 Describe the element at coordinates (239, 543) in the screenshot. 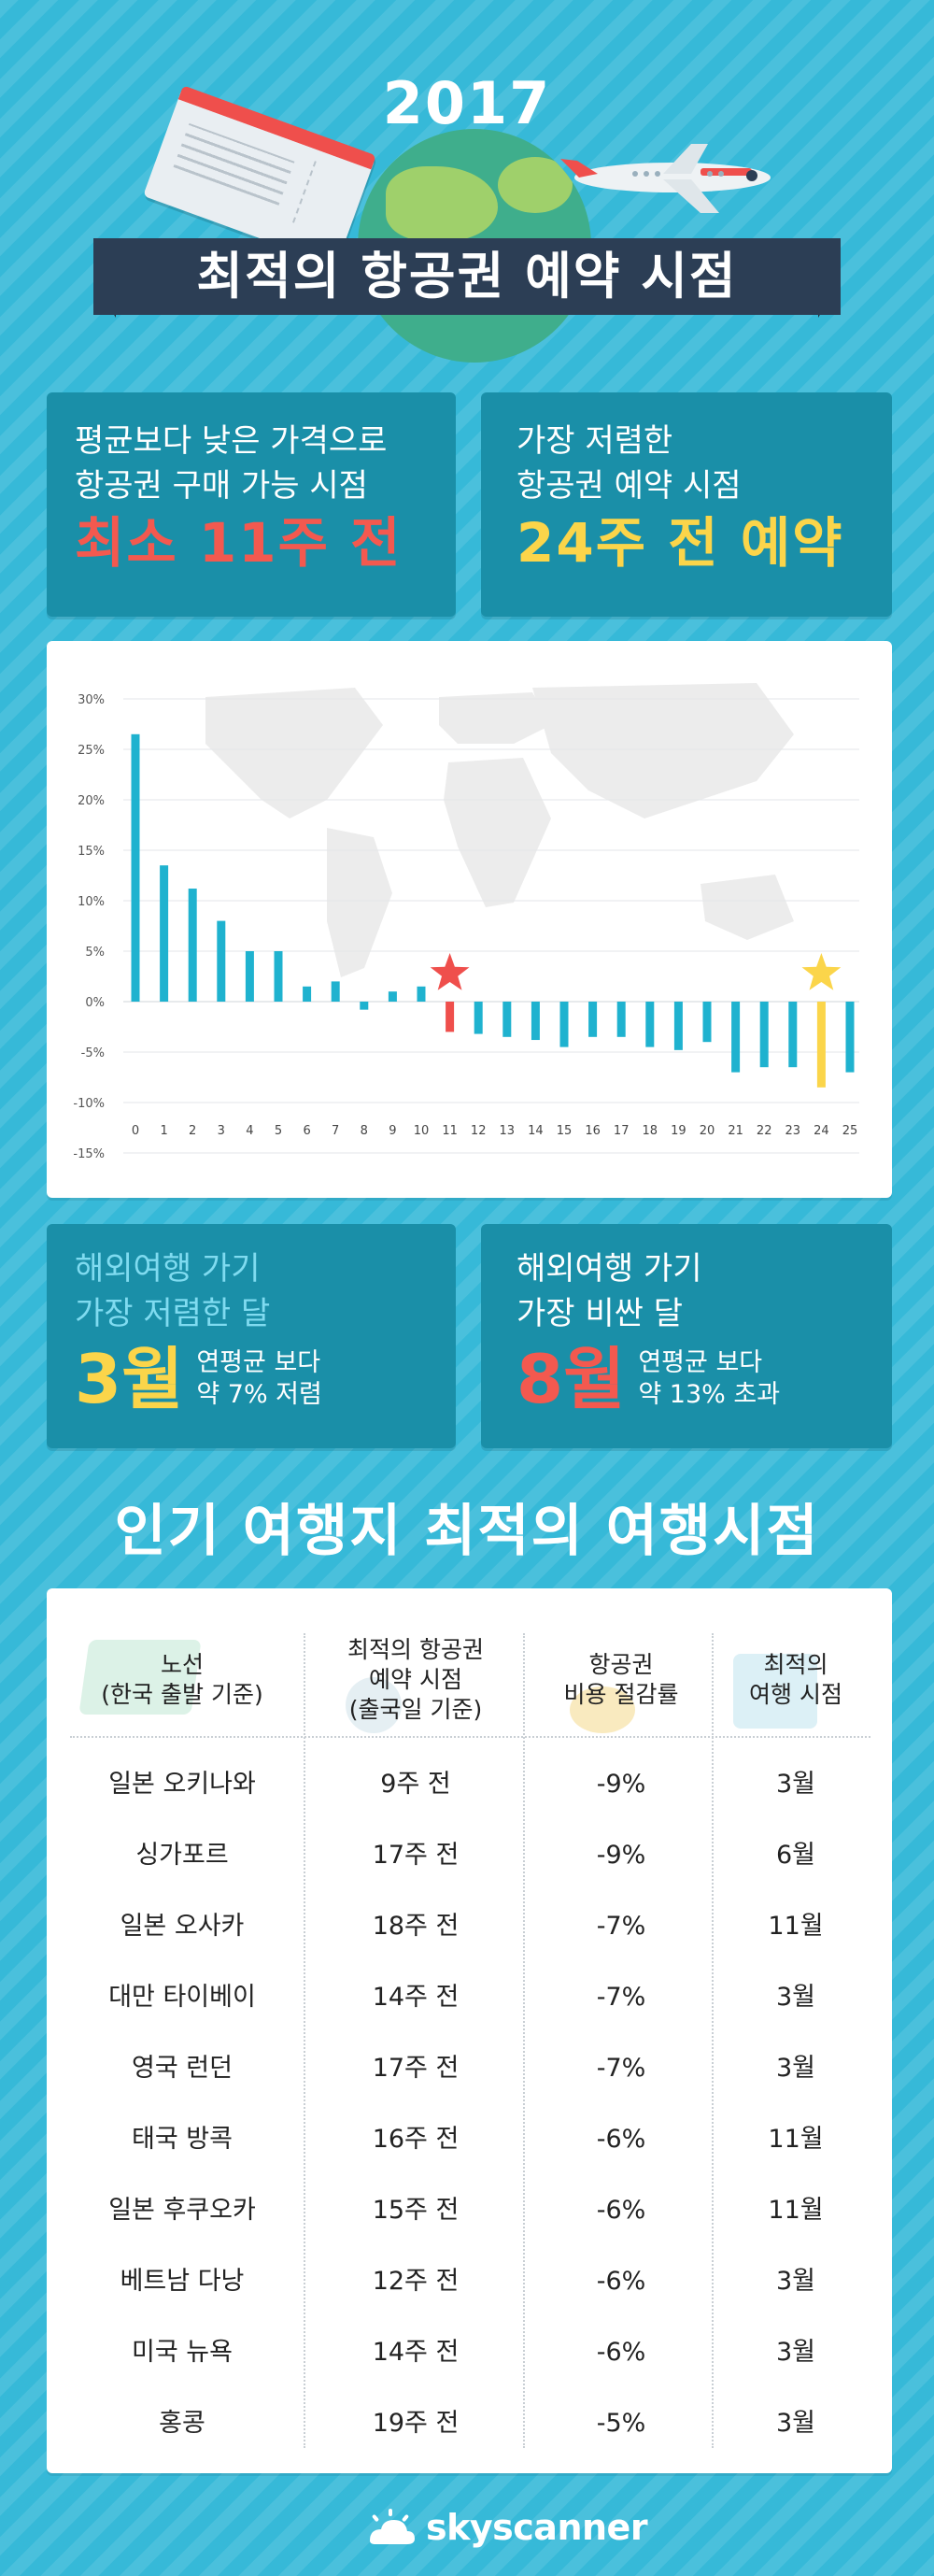

I see `stat-value: 최소 11주 전` at that location.